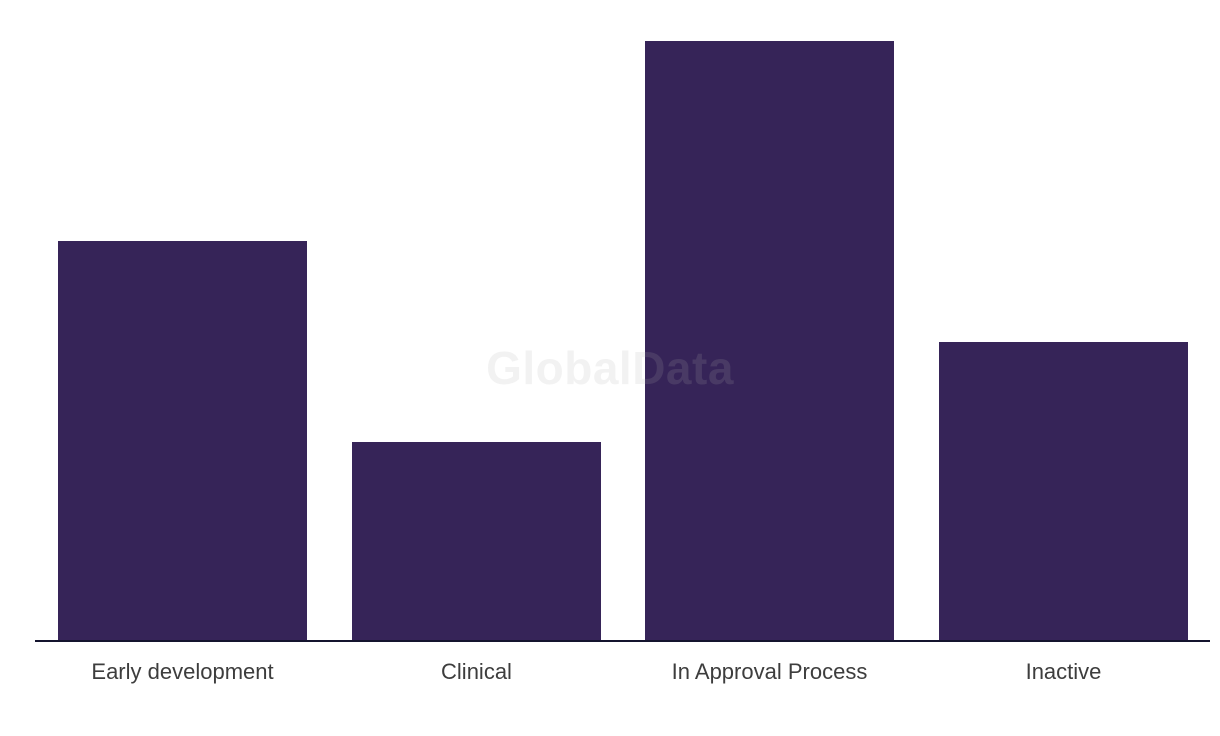 This screenshot has width=1220, height=736. Describe the element at coordinates (476, 541) in the screenshot. I see `bar-clinical` at that location.